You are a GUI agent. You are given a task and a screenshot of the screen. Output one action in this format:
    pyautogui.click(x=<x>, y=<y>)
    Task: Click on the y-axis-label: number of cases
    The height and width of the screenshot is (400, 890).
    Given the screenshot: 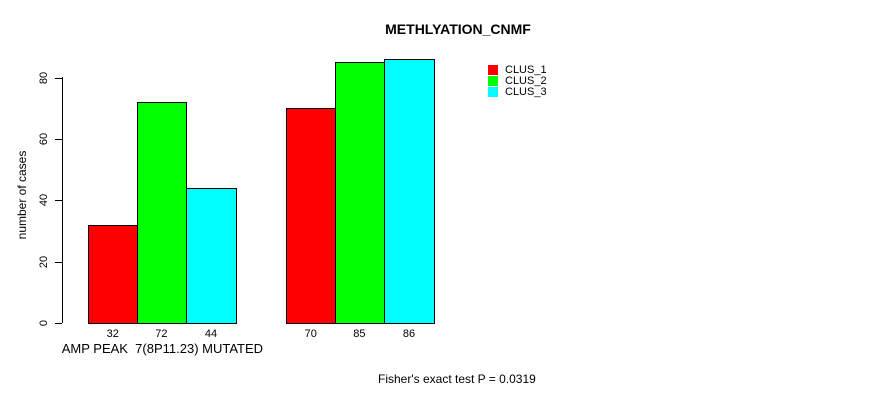 What is the action you would take?
    pyautogui.click(x=22, y=195)
    